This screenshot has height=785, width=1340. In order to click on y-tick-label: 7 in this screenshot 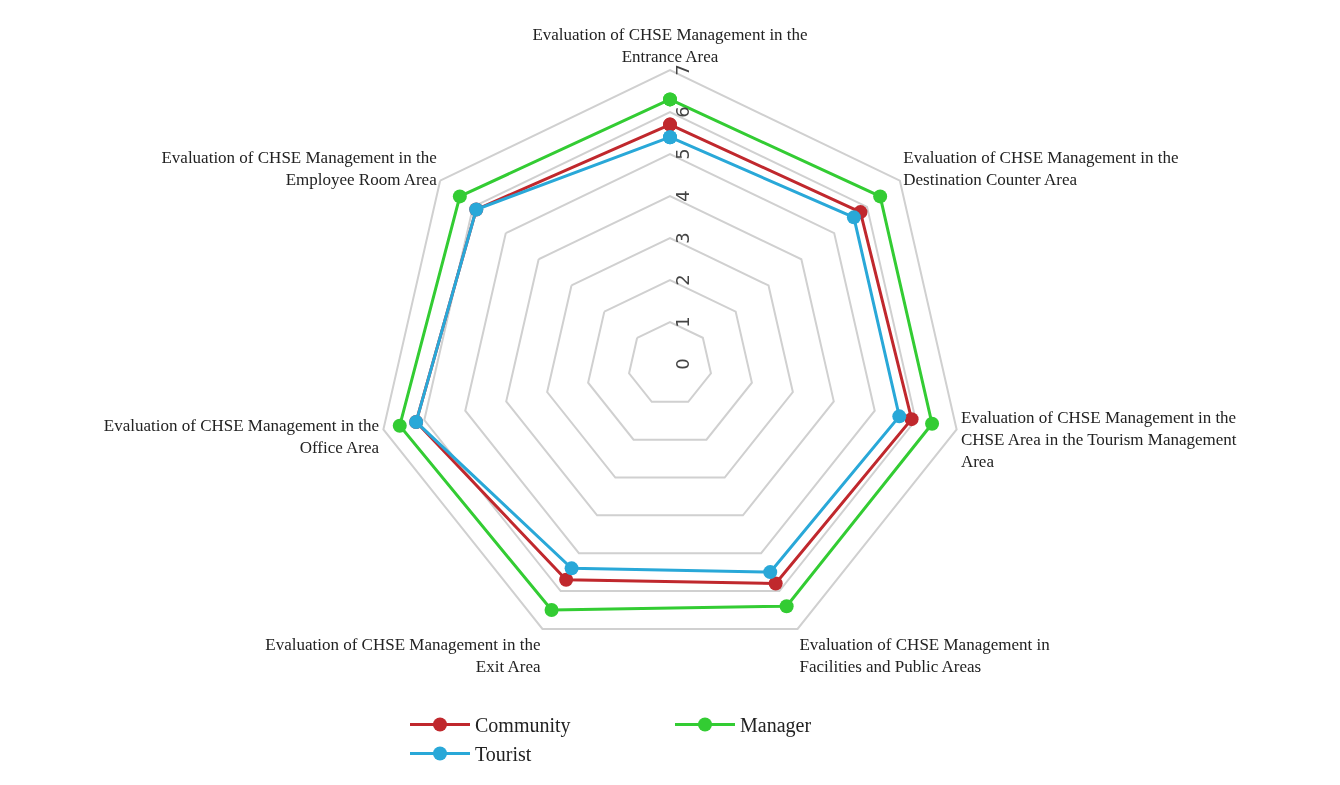, I will do `click(682, 70)`.